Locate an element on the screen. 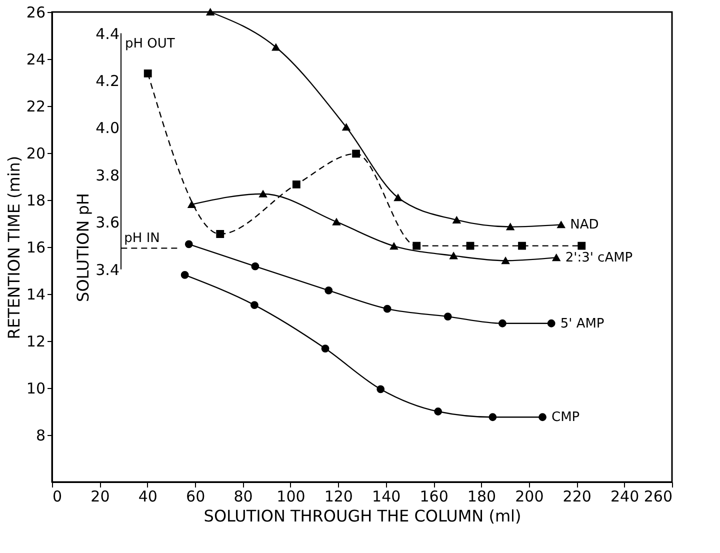 The image size is (720, 553). y-tick-label: 22 is located at coordinates (36, 107).